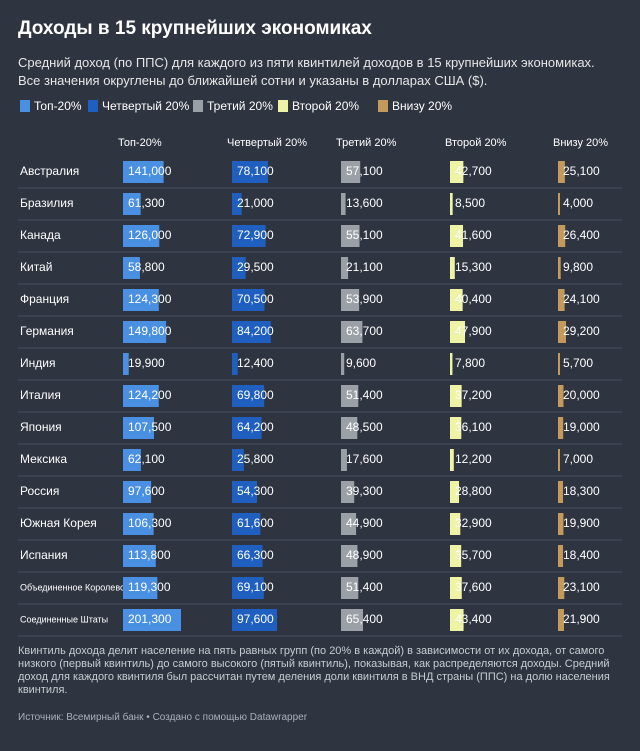 The image size is (640, 751). I want to click on country: Россия, so click(39, 491).